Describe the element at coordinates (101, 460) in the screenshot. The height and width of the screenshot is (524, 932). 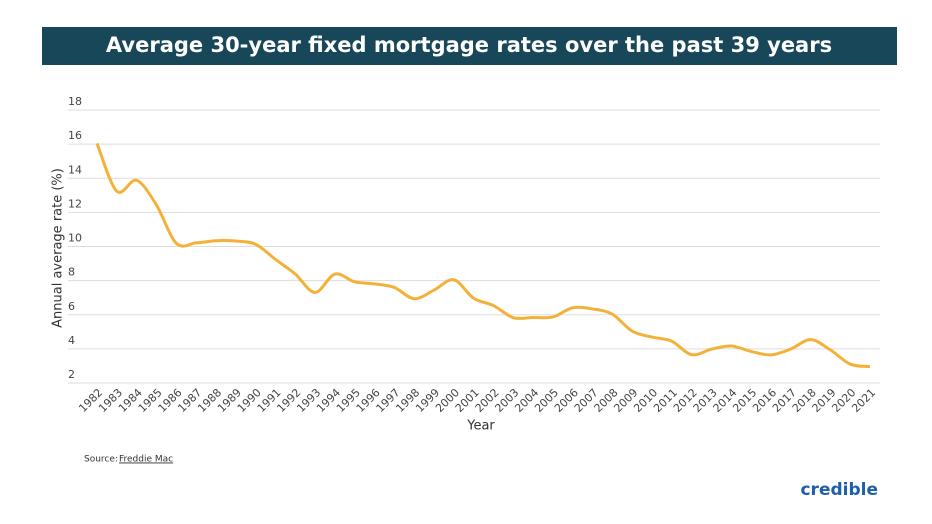
I see `source-prefix: Source:` at that location.